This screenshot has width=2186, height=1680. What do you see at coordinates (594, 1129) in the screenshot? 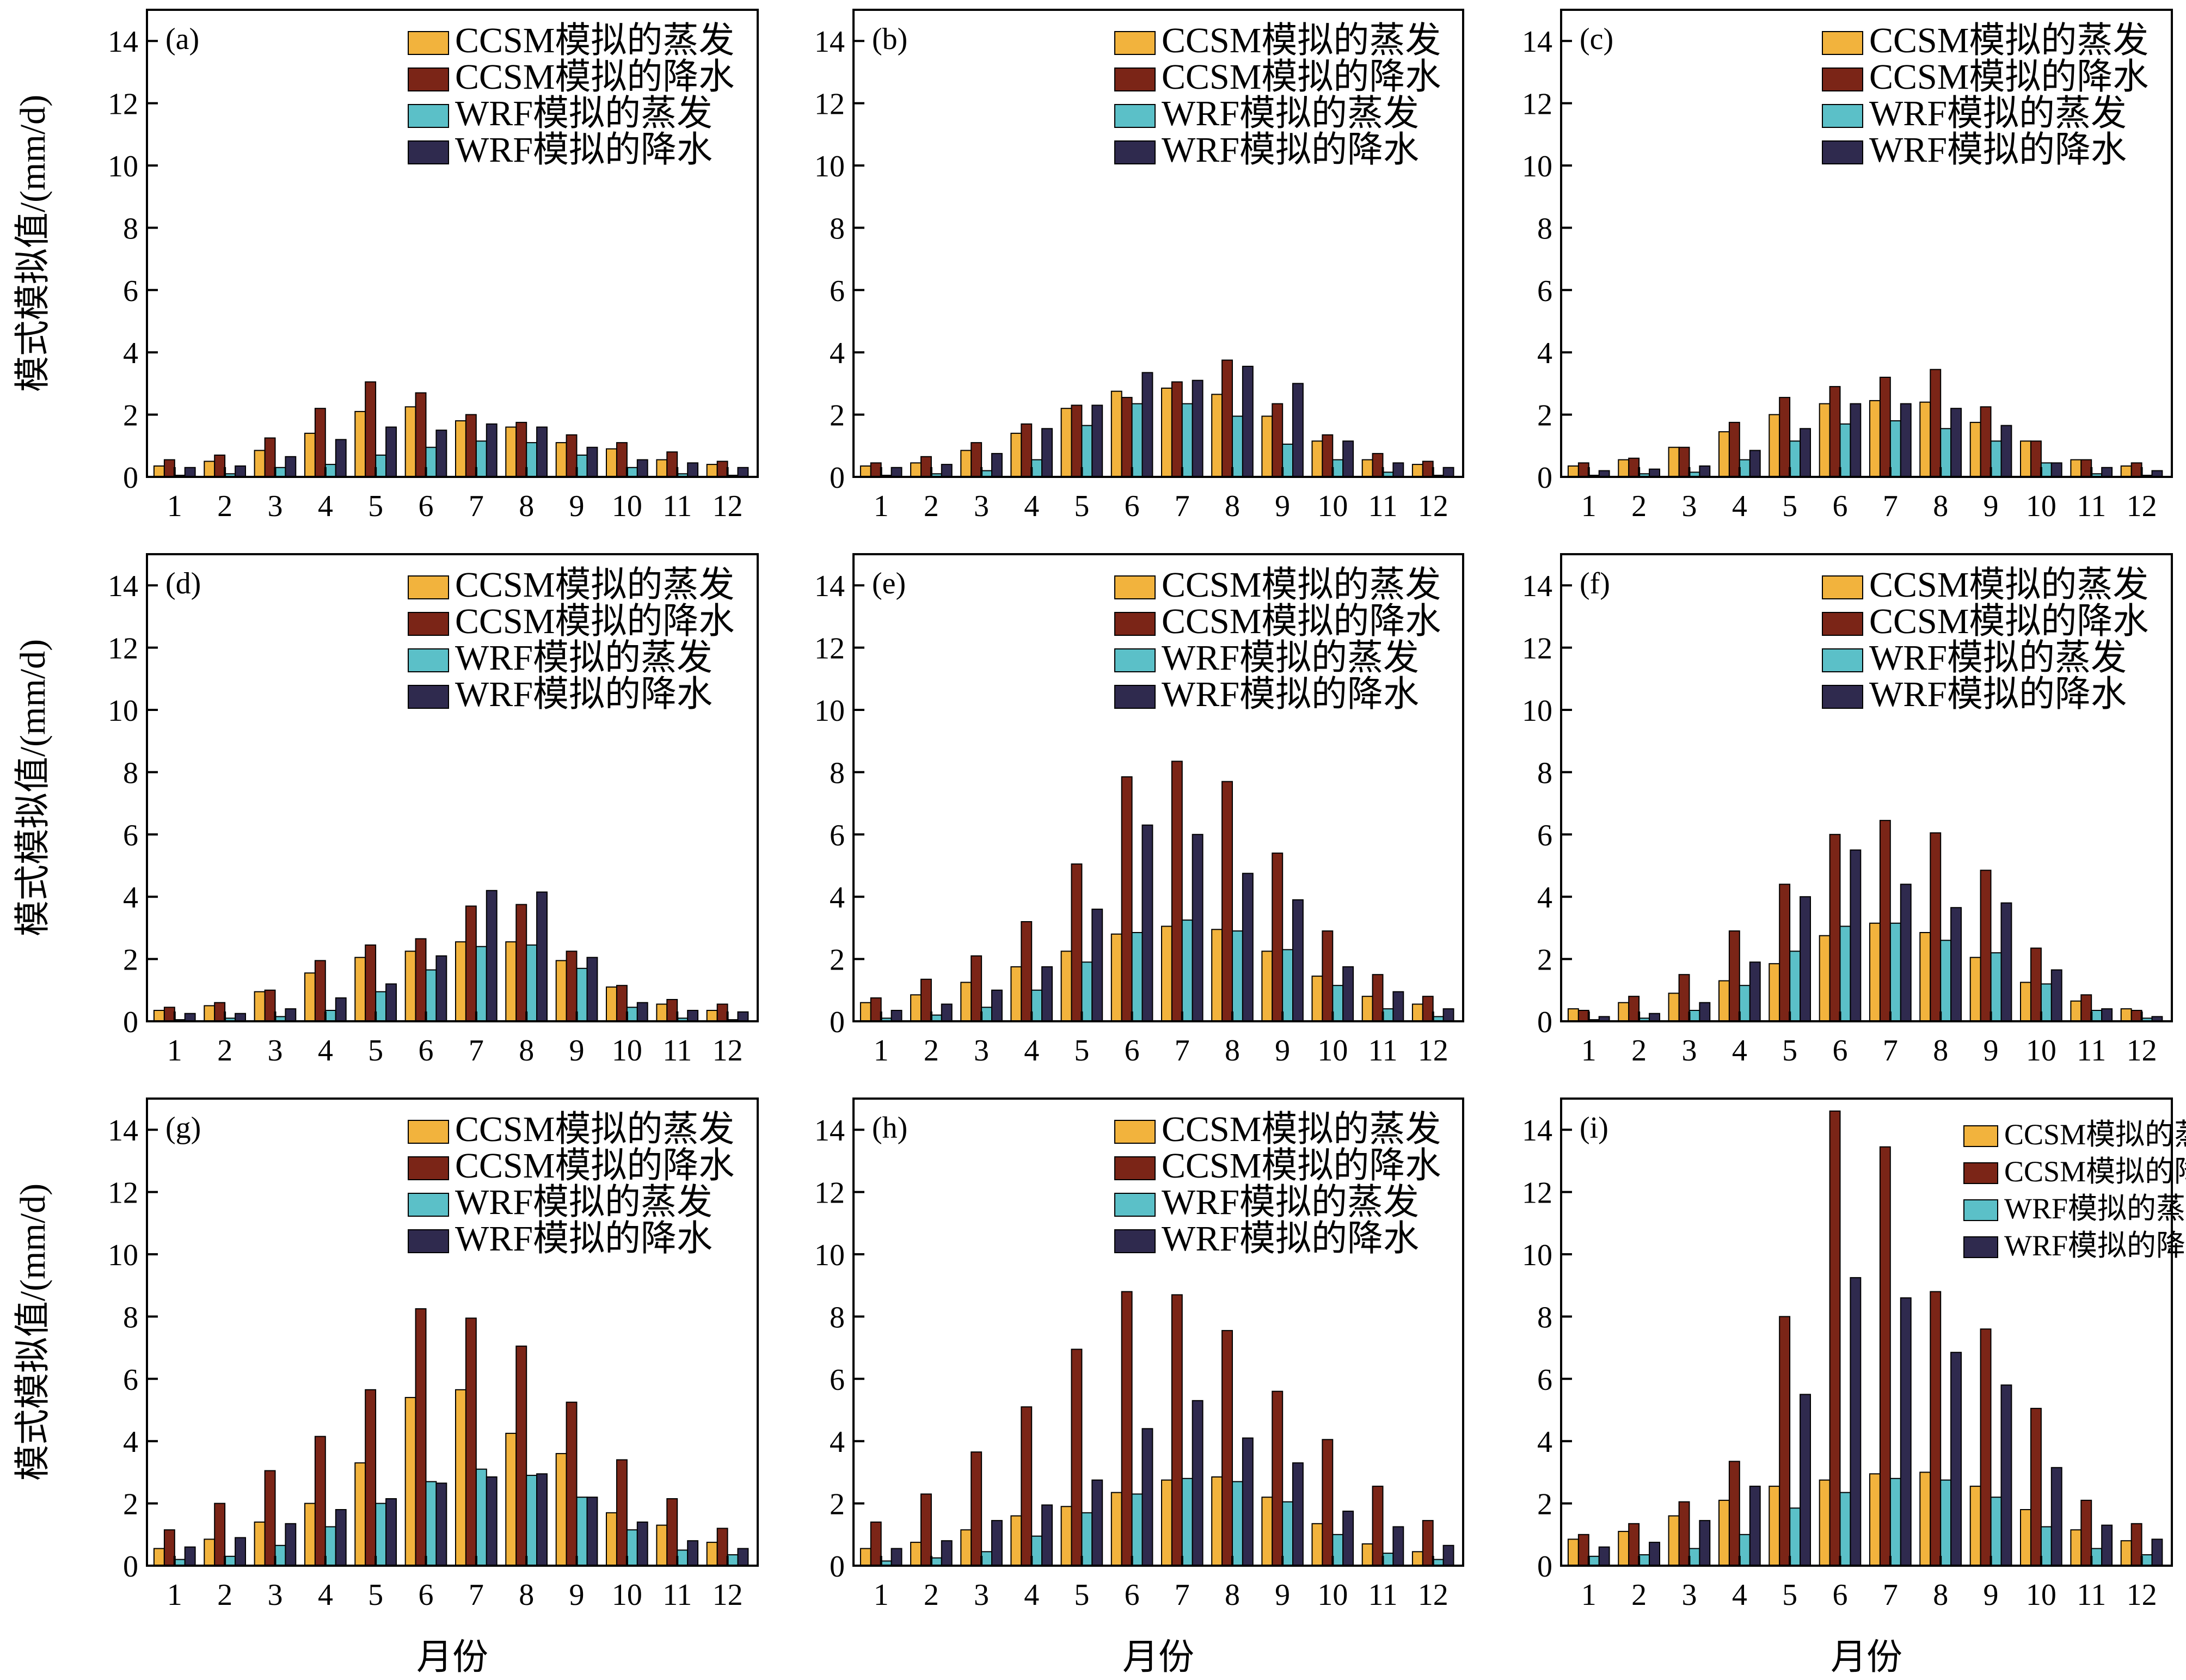
I see `legend-label: CCSM模拟的蒸发` at bounding box center [594, 1129].